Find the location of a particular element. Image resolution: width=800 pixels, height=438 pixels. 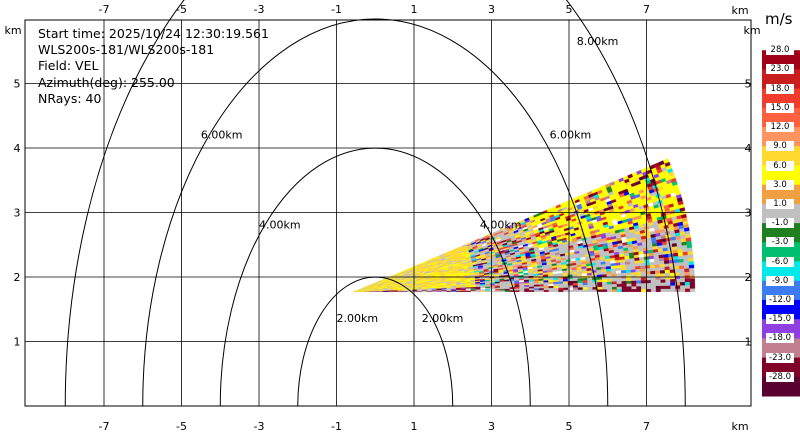

x-unit-top: km is located at coordinates (739, 10).